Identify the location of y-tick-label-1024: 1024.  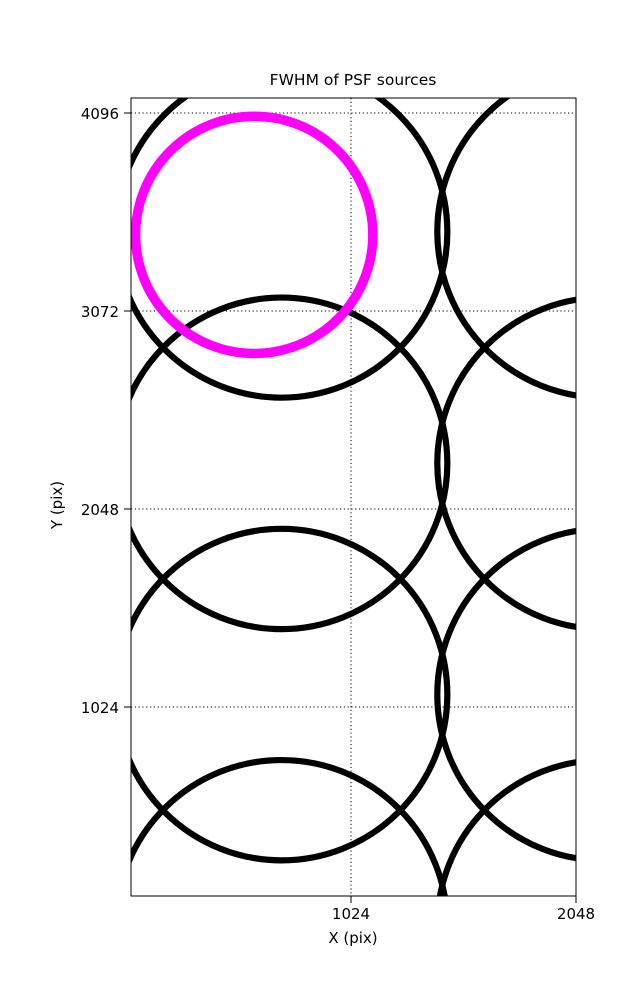
(100, 708).